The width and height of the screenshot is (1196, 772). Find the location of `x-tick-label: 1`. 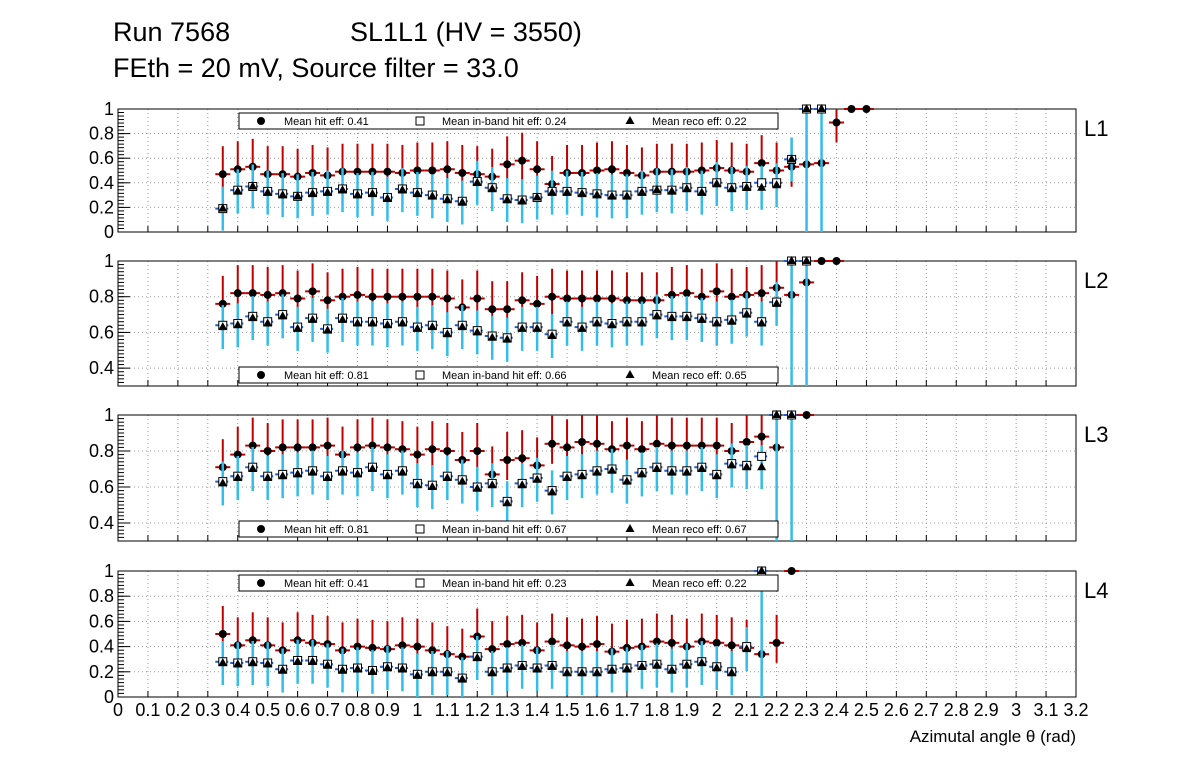

x-tick-label: 1 is located at coordinates (417, 710).